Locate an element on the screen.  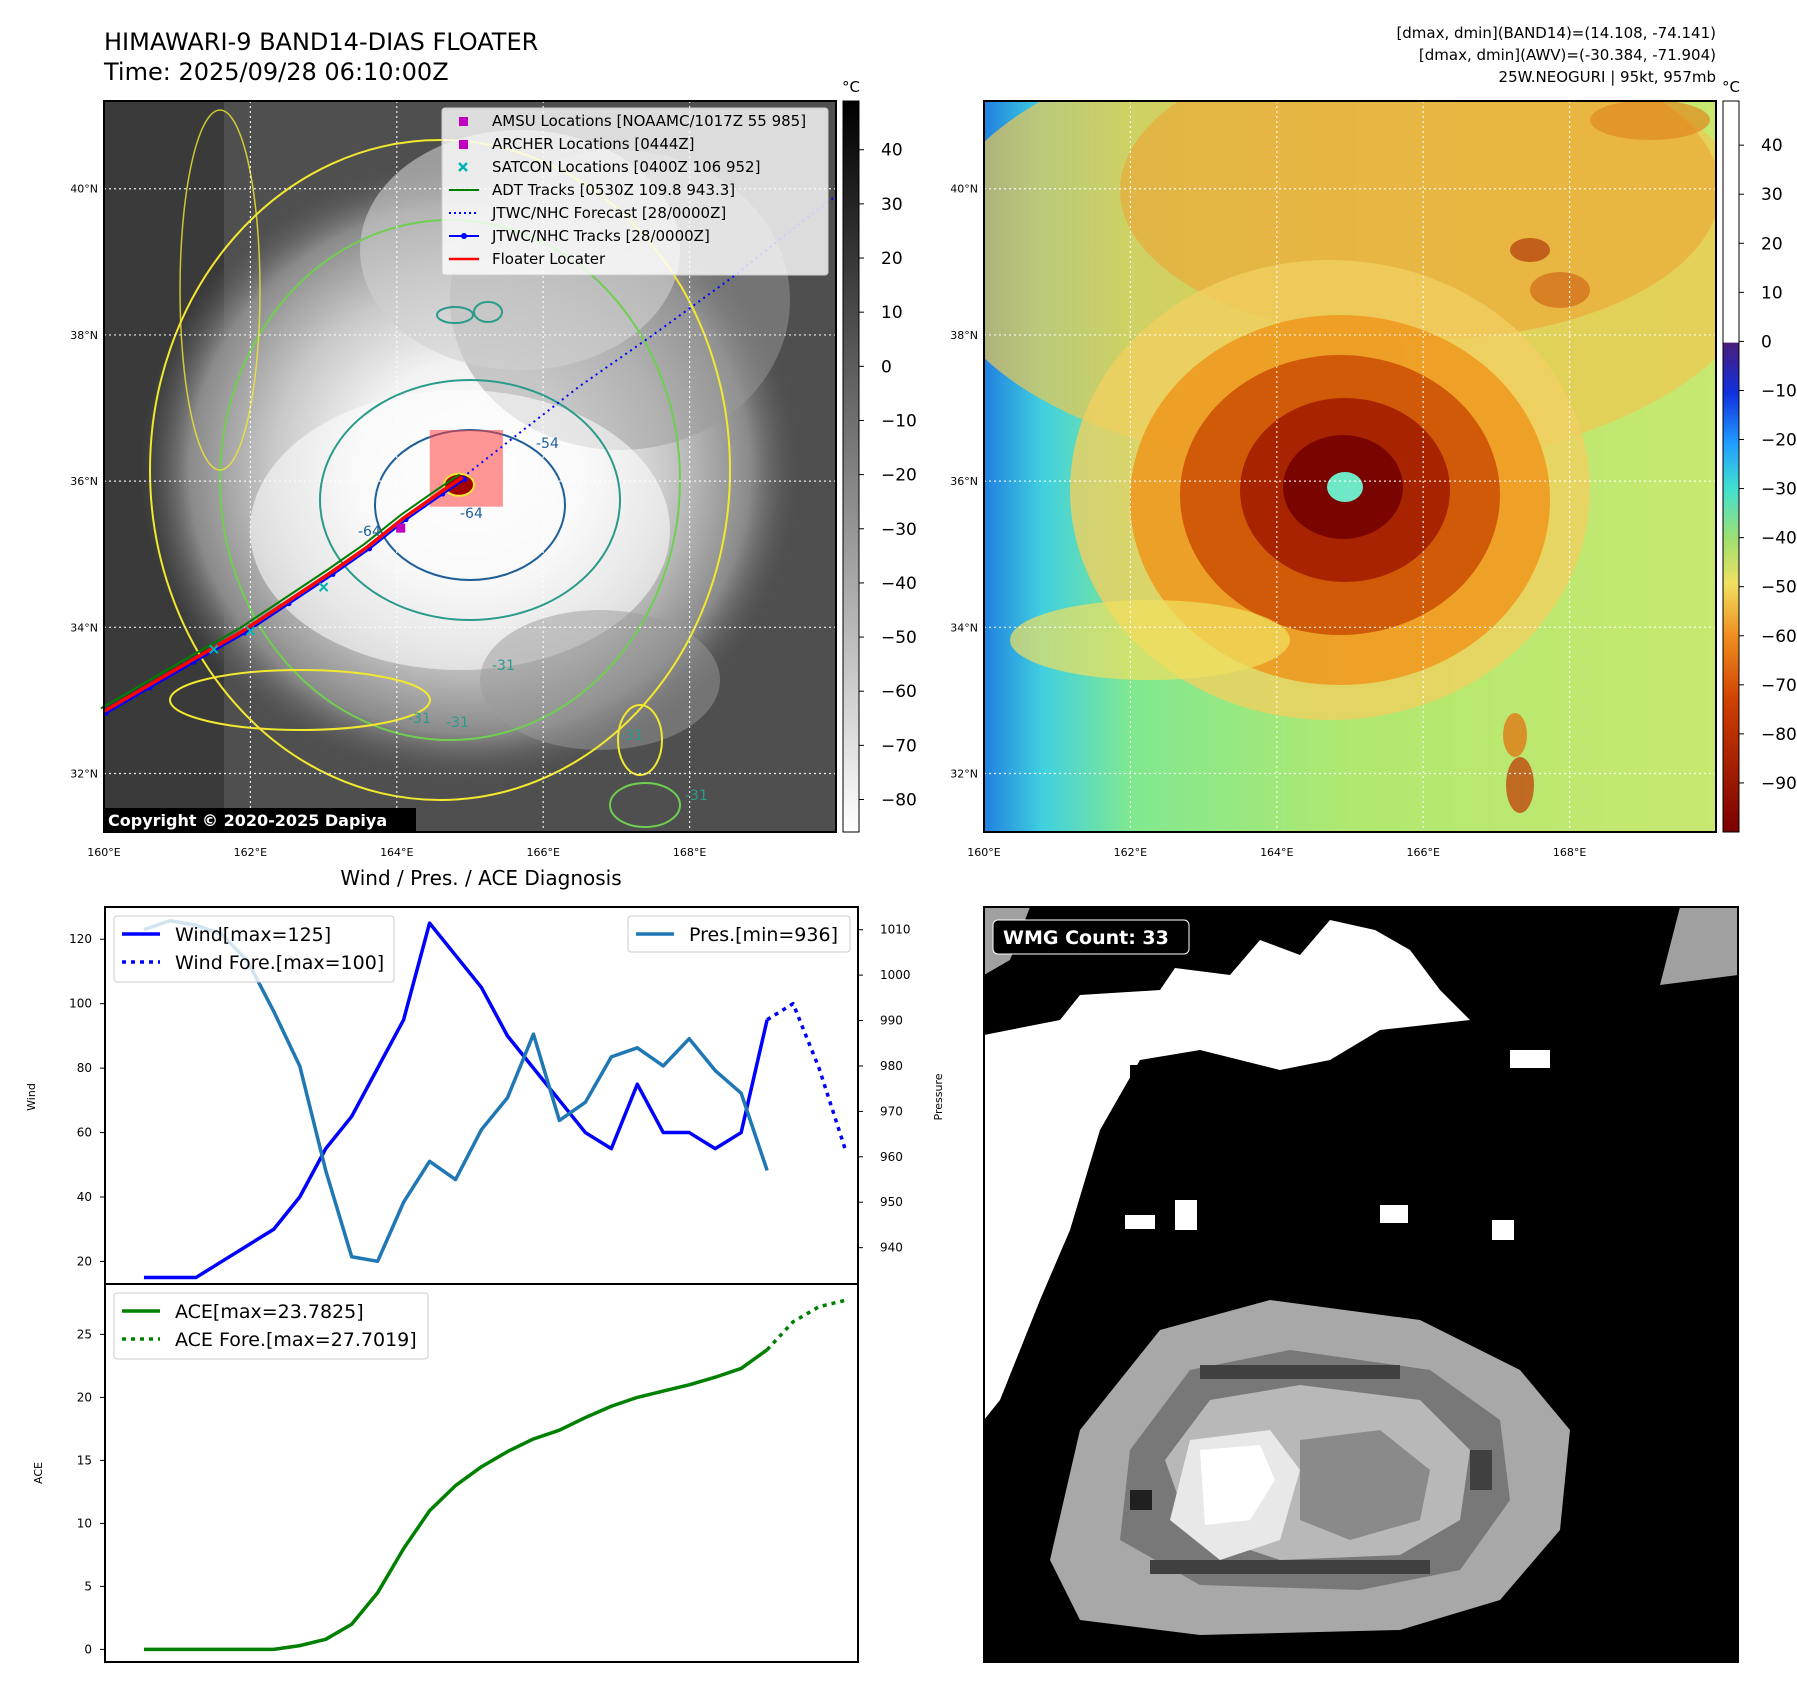
colorbar-tick-label: −90 is located at coordinates (1779, 784).